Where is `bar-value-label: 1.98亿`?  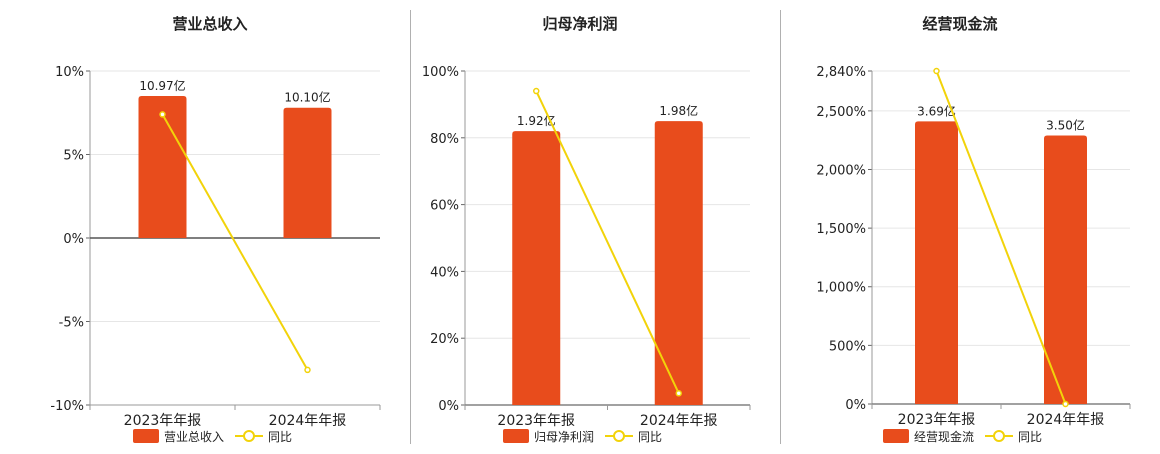
bar-value-label: 1.98亿 is located at coordinates (678, 110).